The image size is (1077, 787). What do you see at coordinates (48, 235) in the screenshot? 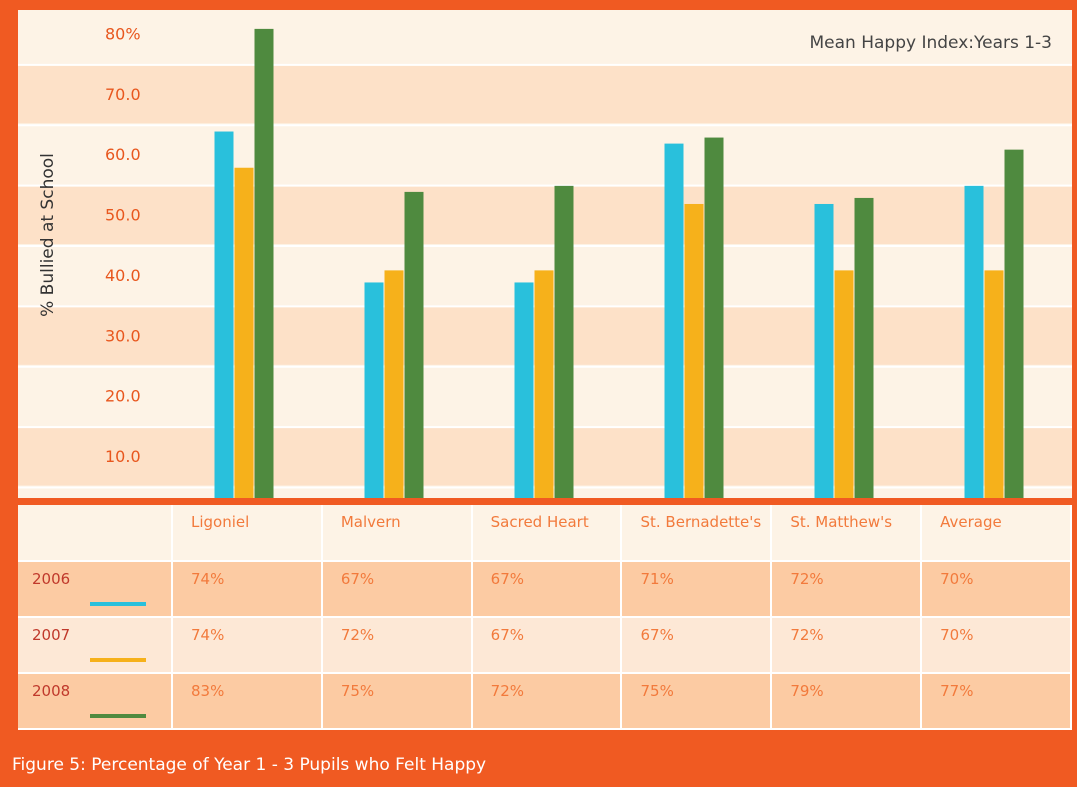
I see `y-axis-label: % Bullied at School` at bounding box center [48, 235].